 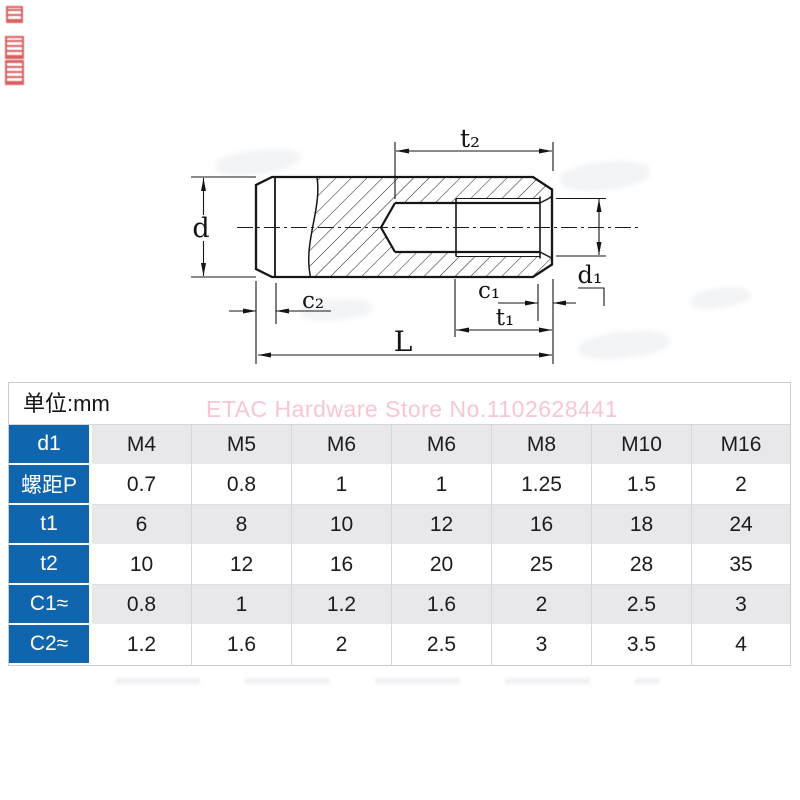 What do you see at coordinates (505, 318) in the screenshot?
I see `dim-label-t1: t₁` at bounding box center [505, 318].